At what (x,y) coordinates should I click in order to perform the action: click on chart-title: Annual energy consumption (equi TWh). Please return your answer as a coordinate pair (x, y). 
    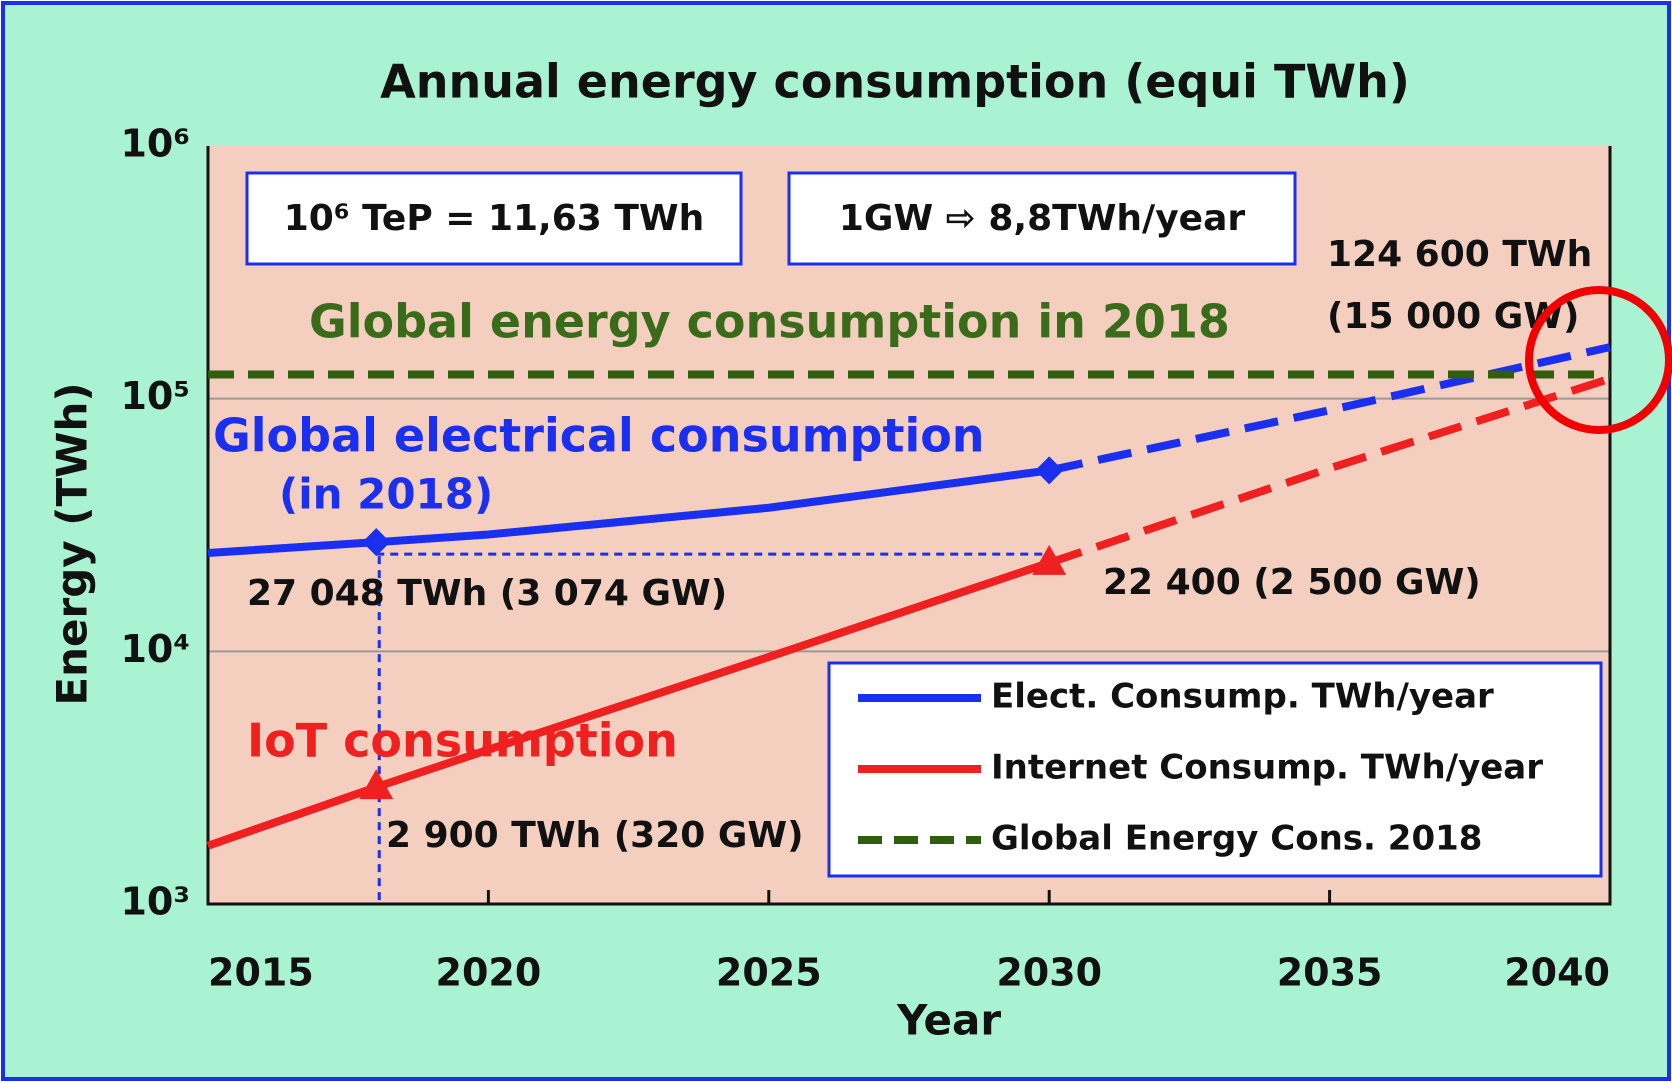
    Looking at the image, I should click on (895, 82).